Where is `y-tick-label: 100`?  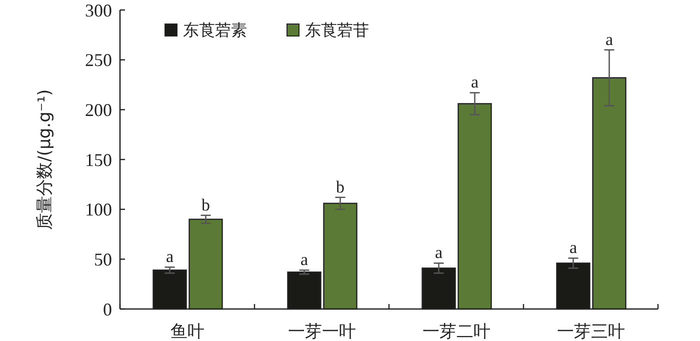 y-tick-label: 100 is located at coordinates (98, 210).